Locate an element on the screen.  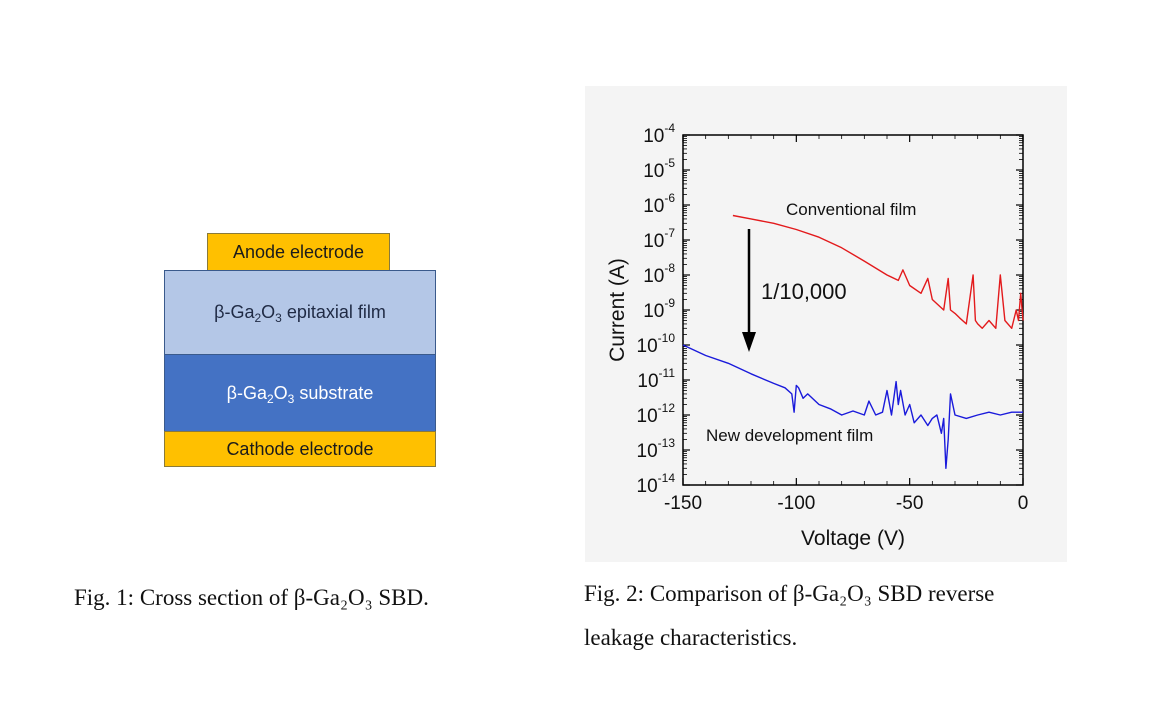
epi-label-sub1: 2 is located at coordinates (258, 318).